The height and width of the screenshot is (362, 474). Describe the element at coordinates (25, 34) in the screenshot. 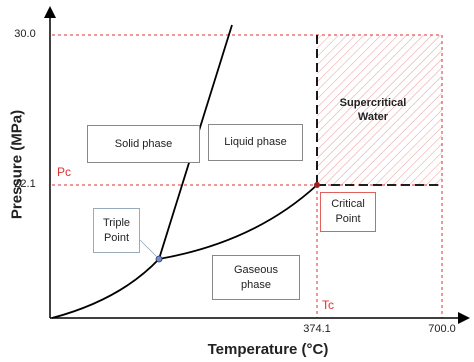

I see `y-tick-label: 30.0` at that location.